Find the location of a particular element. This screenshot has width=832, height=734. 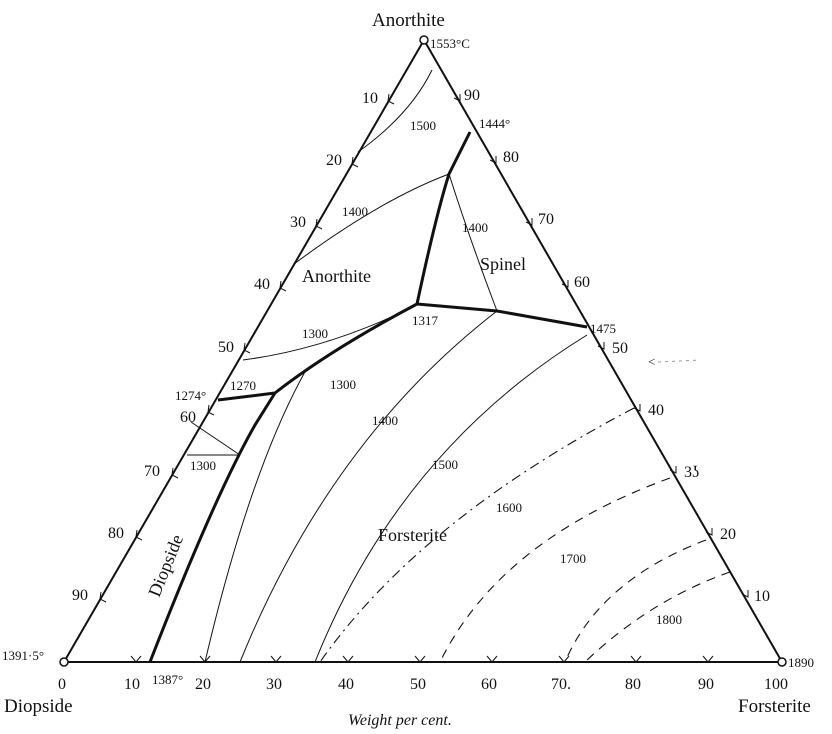

axis-title: Weight per cent. is located at coordinates (400, 720).